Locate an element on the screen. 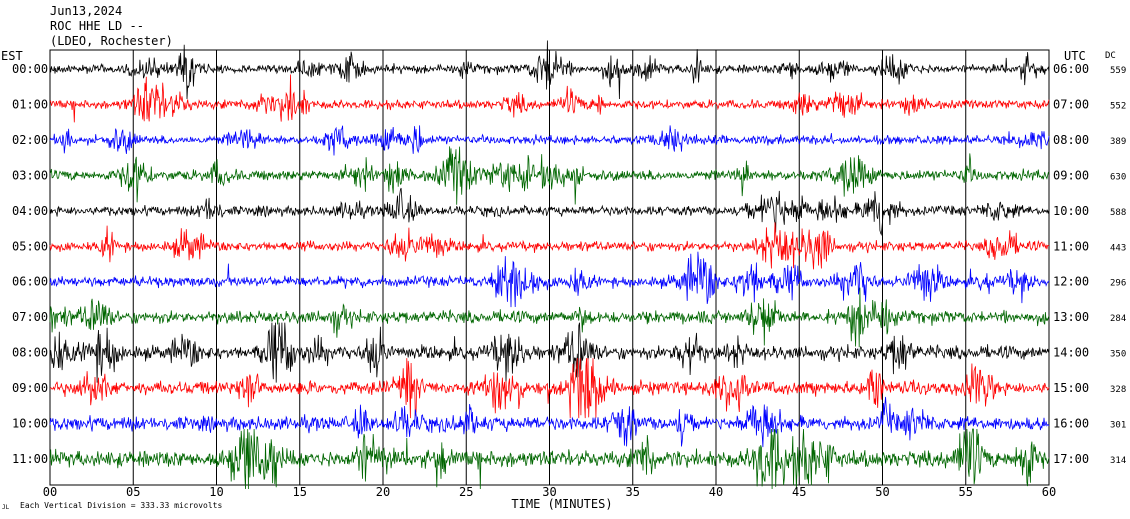  network-name: (LDEO, Rochester) is located at coordinates (111, 41).